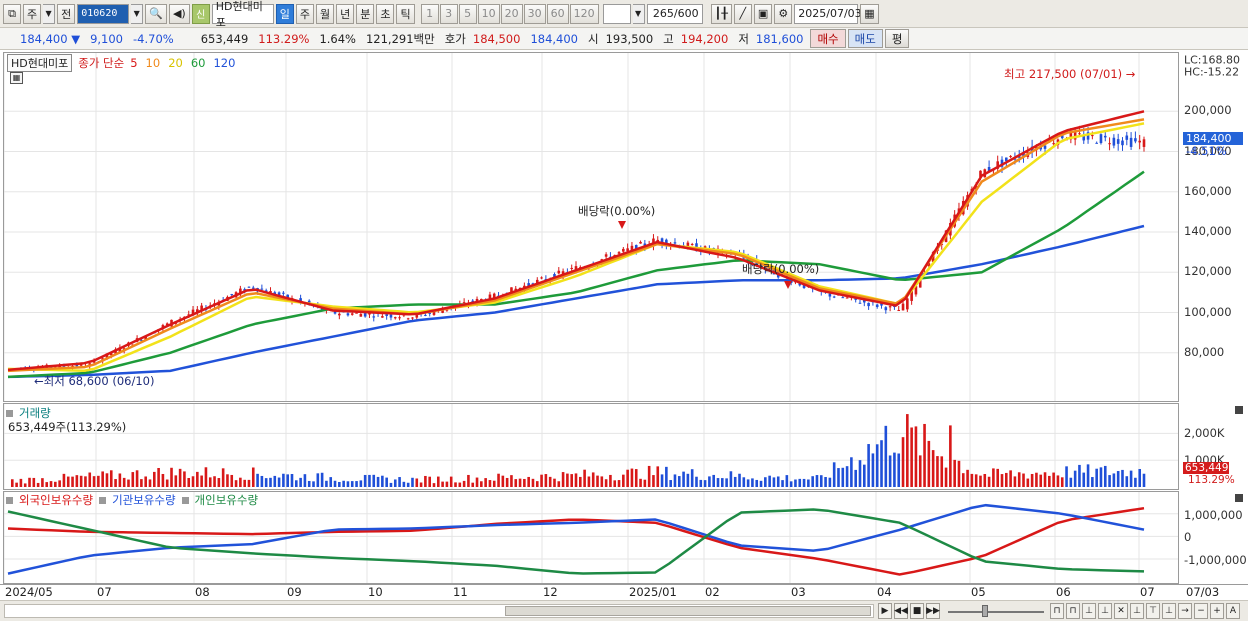  What do you see at coordinates (1239, 410) in the screenshot?
I see `volume-close-icon` at bounding box center [1239, 410].